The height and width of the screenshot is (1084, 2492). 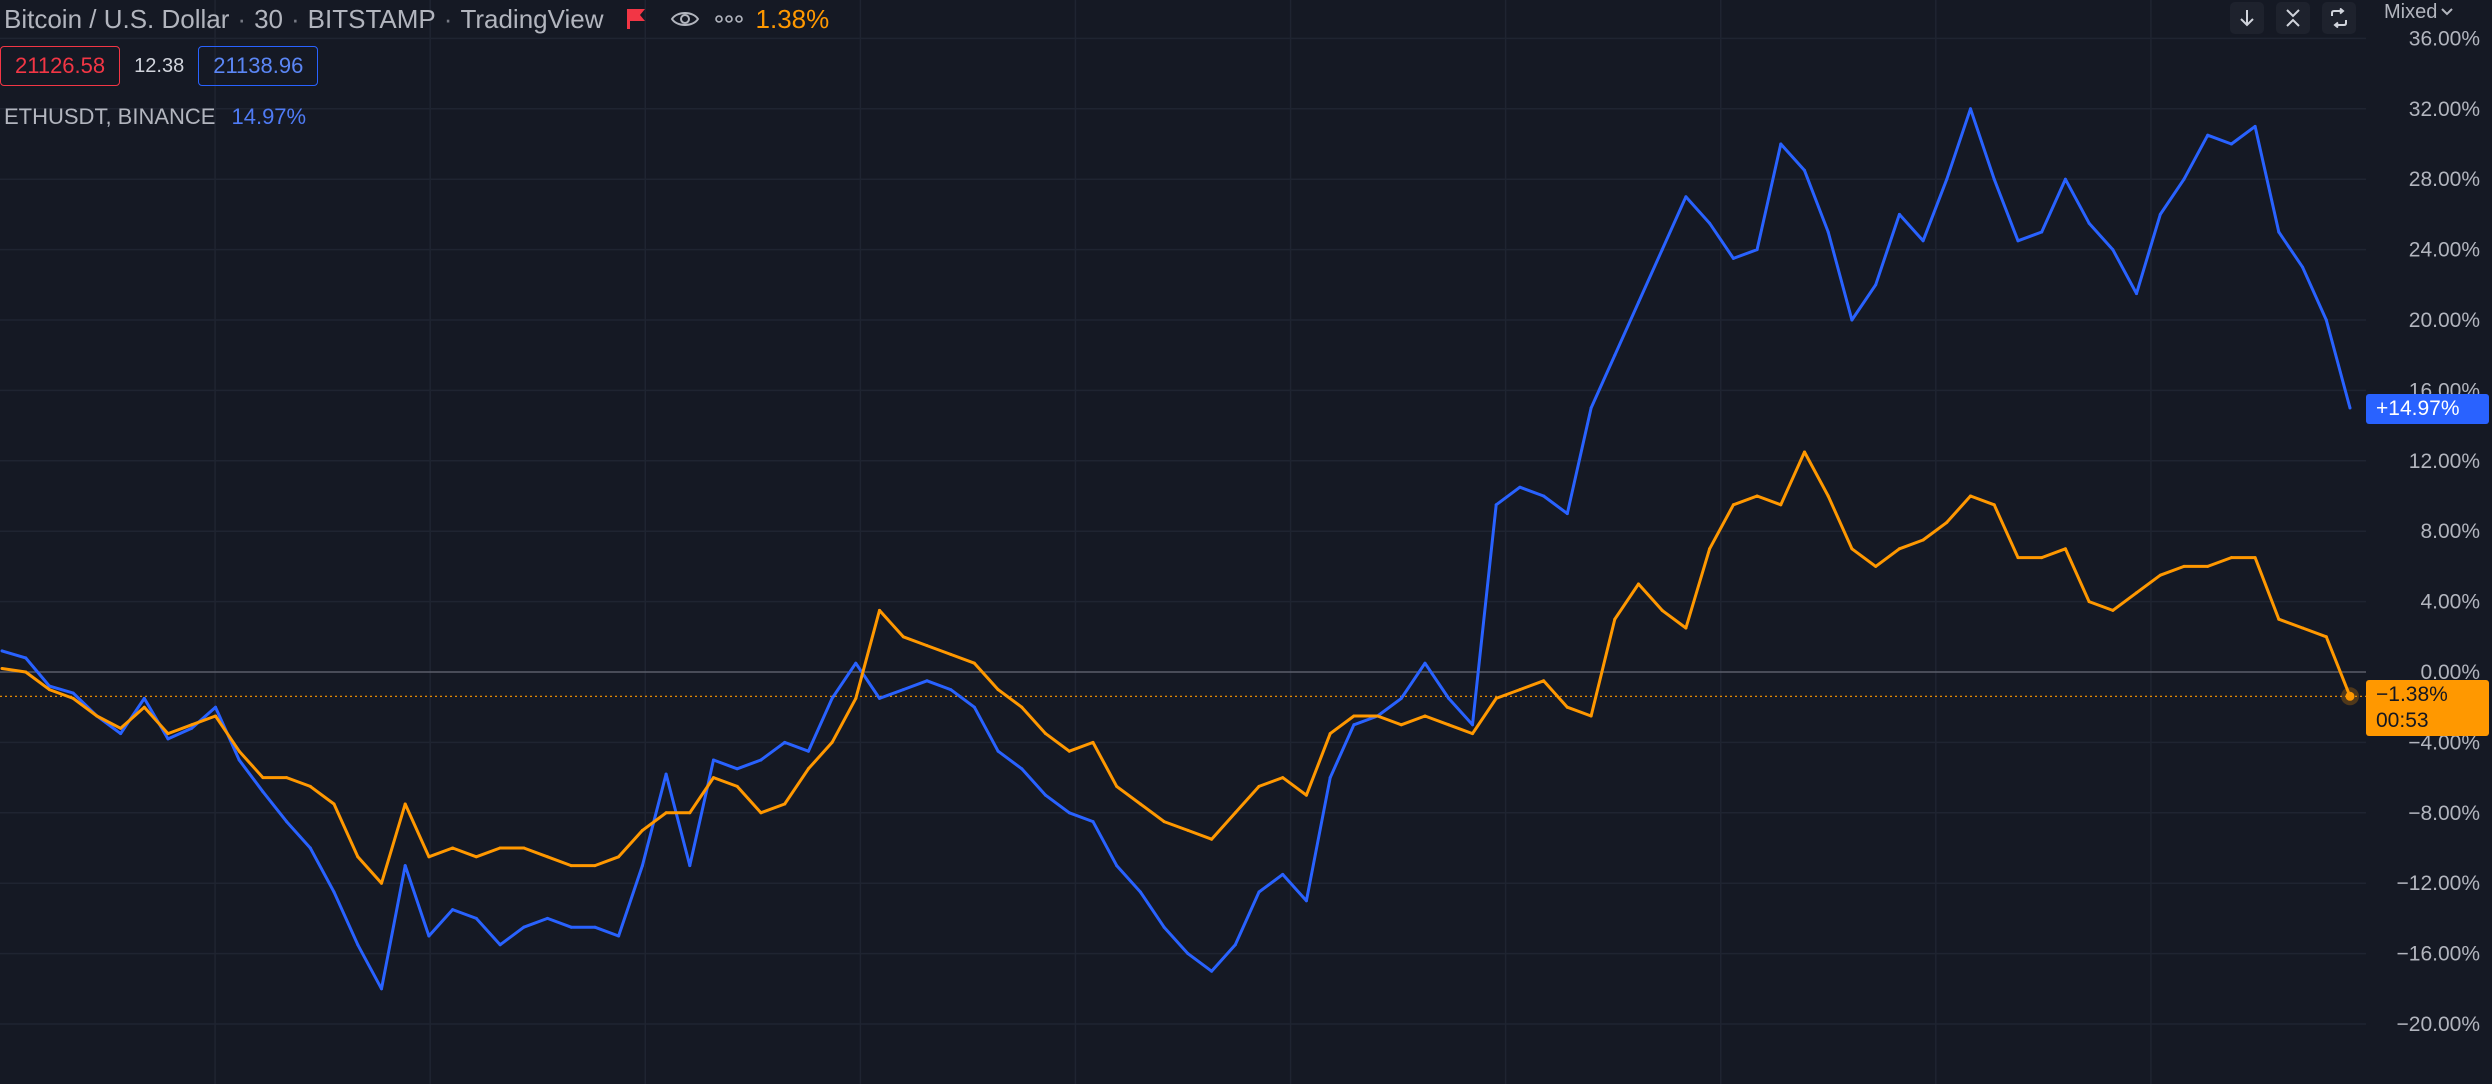 What do you see at coordinates (2444, 320) in the screenshot?
I see `y-tick-label: 20.00%` at bounding box center [2444, 320].